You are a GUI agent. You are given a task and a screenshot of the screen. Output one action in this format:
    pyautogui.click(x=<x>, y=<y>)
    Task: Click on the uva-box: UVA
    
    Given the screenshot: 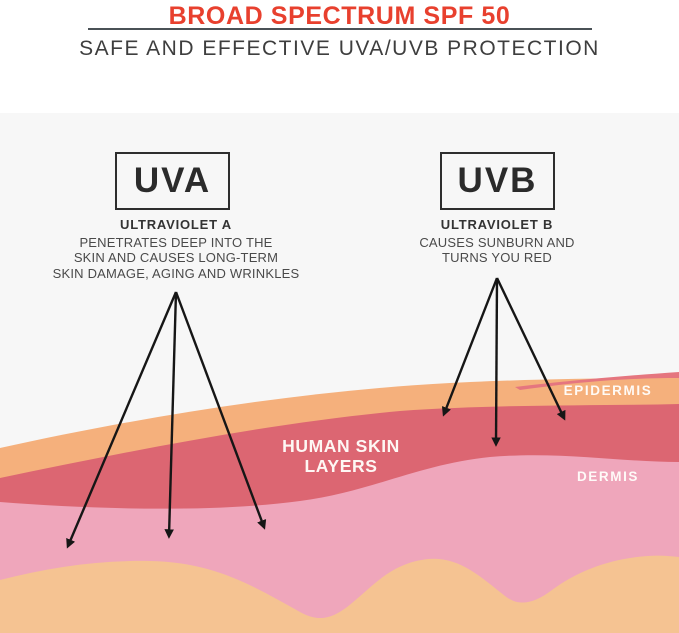 What is the action you would take?
    pyautogui.click(x=172, y=181)
    